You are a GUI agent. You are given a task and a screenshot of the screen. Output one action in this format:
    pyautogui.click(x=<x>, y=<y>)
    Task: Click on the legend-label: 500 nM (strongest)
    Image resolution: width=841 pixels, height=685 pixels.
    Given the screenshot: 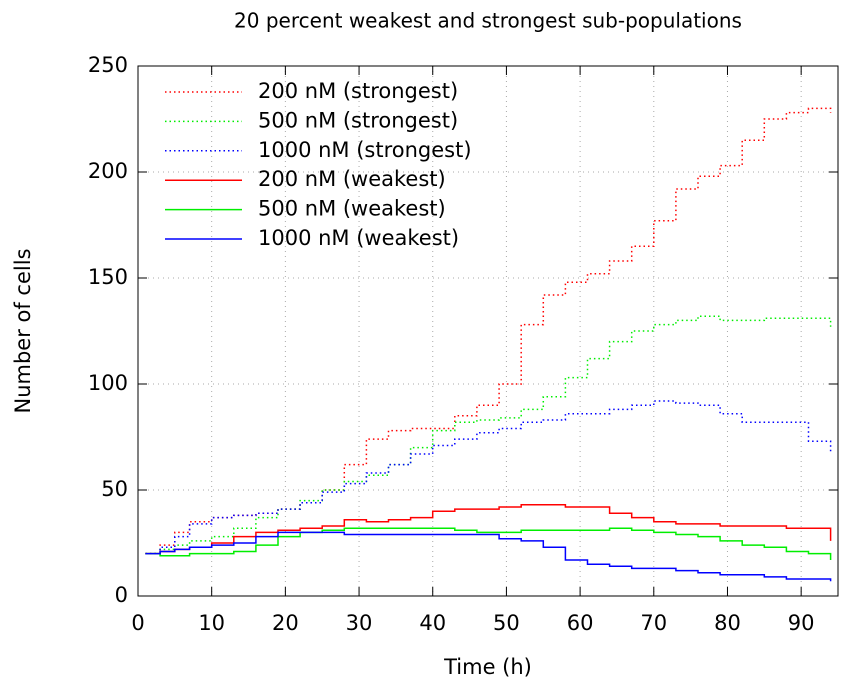 What is the action you would take?
    pyautogui.click(x=358, y=120)
    